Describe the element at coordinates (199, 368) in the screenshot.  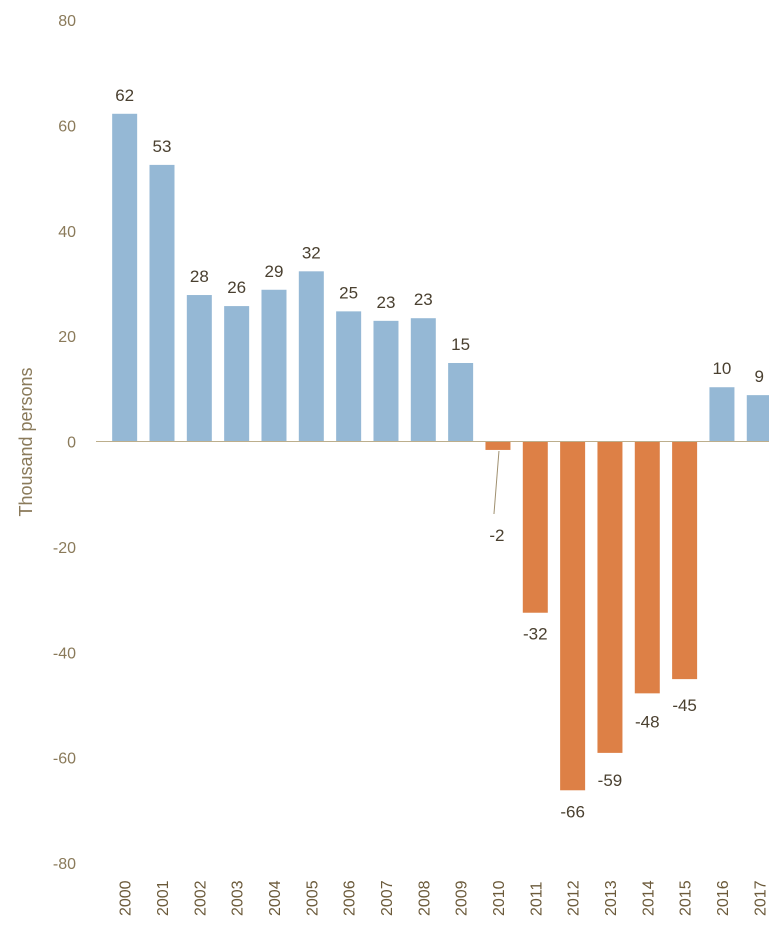
I see `bar-2002` at that location.